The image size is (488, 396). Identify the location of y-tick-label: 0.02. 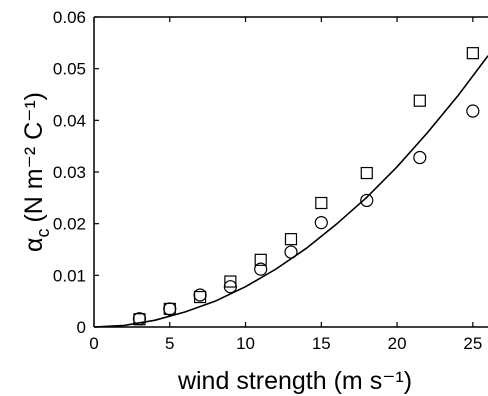
(69, 224).